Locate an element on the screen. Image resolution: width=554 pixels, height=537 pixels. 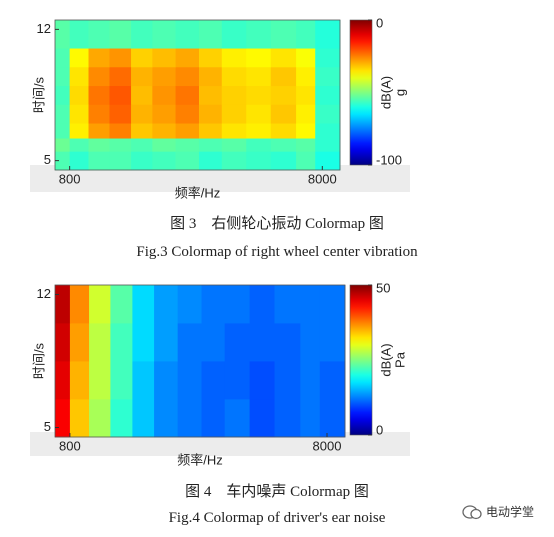
caption-zh: 图 3 右侧轮心振动 Colormap 图 is located at coordinates (277, 224).